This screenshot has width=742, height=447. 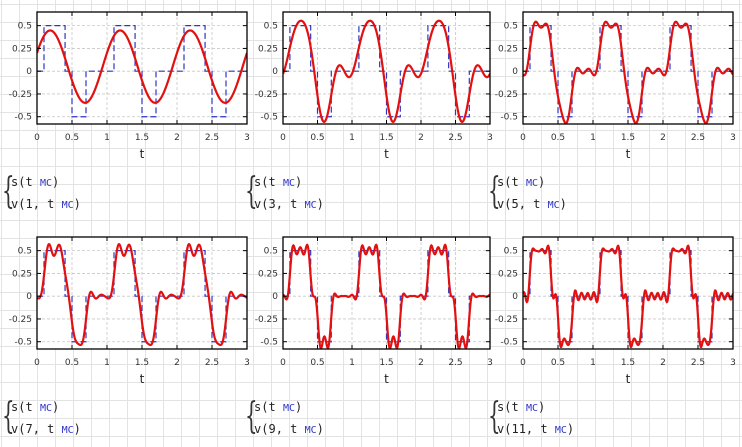 What do you see at coordinates (46, 429) in the screenshot?
I see `formula-line-v: v(7, t MC)` at bounding box center [46, 429].